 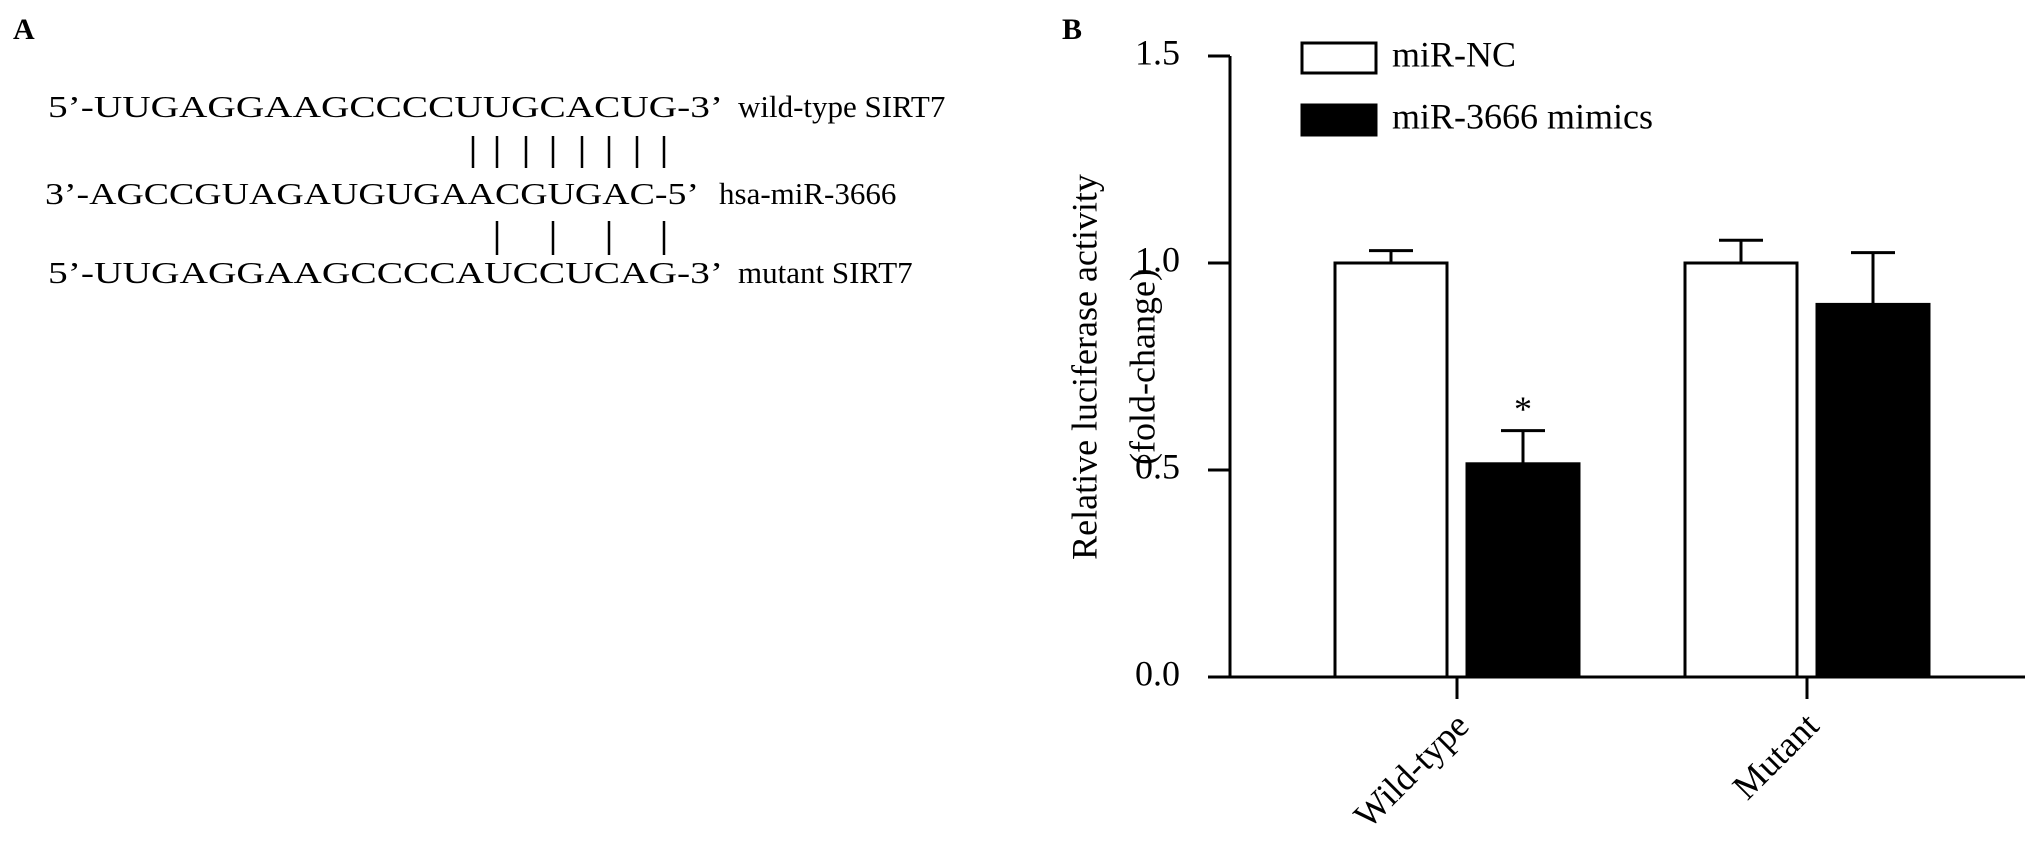 I want to click on x-tick-label: Wild-type, so click(x=1411, y=770).